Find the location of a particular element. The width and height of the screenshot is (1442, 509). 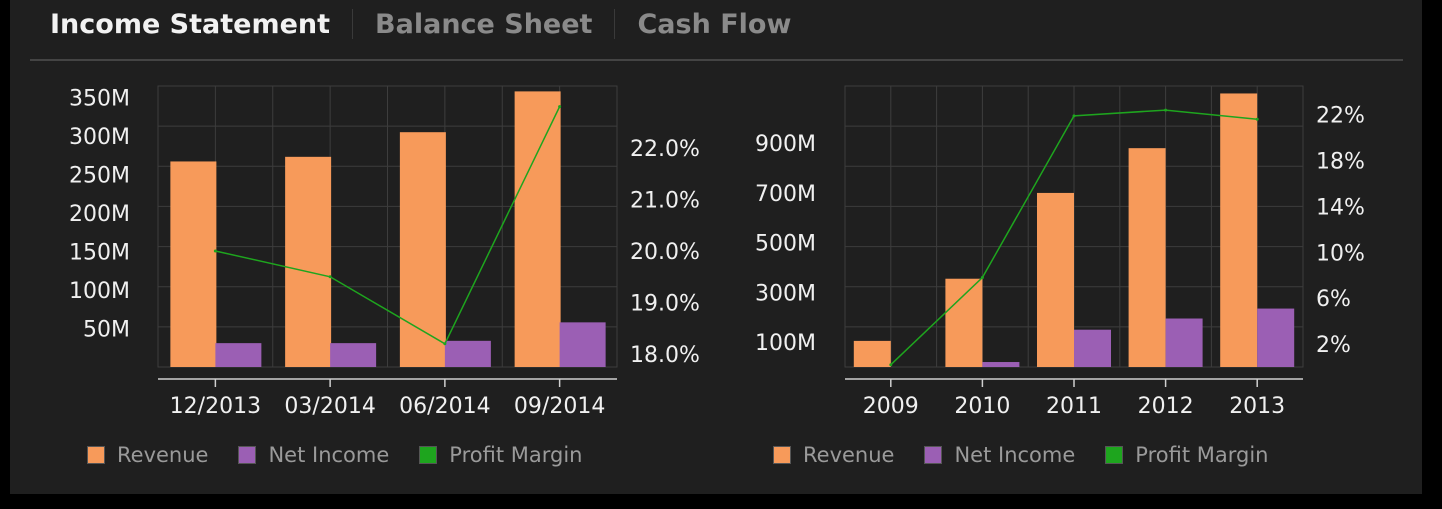

statement-tabs: Income Statement Balance Sheet Cash Flow is located at coordinates (420, 24).